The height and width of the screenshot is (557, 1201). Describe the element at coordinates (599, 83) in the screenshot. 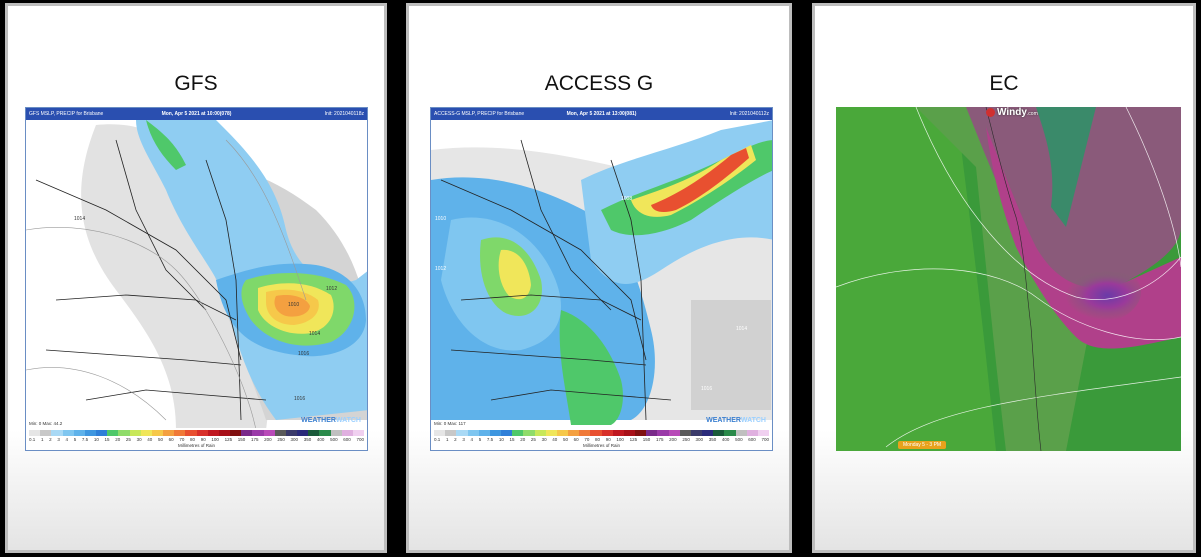

I see `panel-title-access-g: ACCESS G` at that location.